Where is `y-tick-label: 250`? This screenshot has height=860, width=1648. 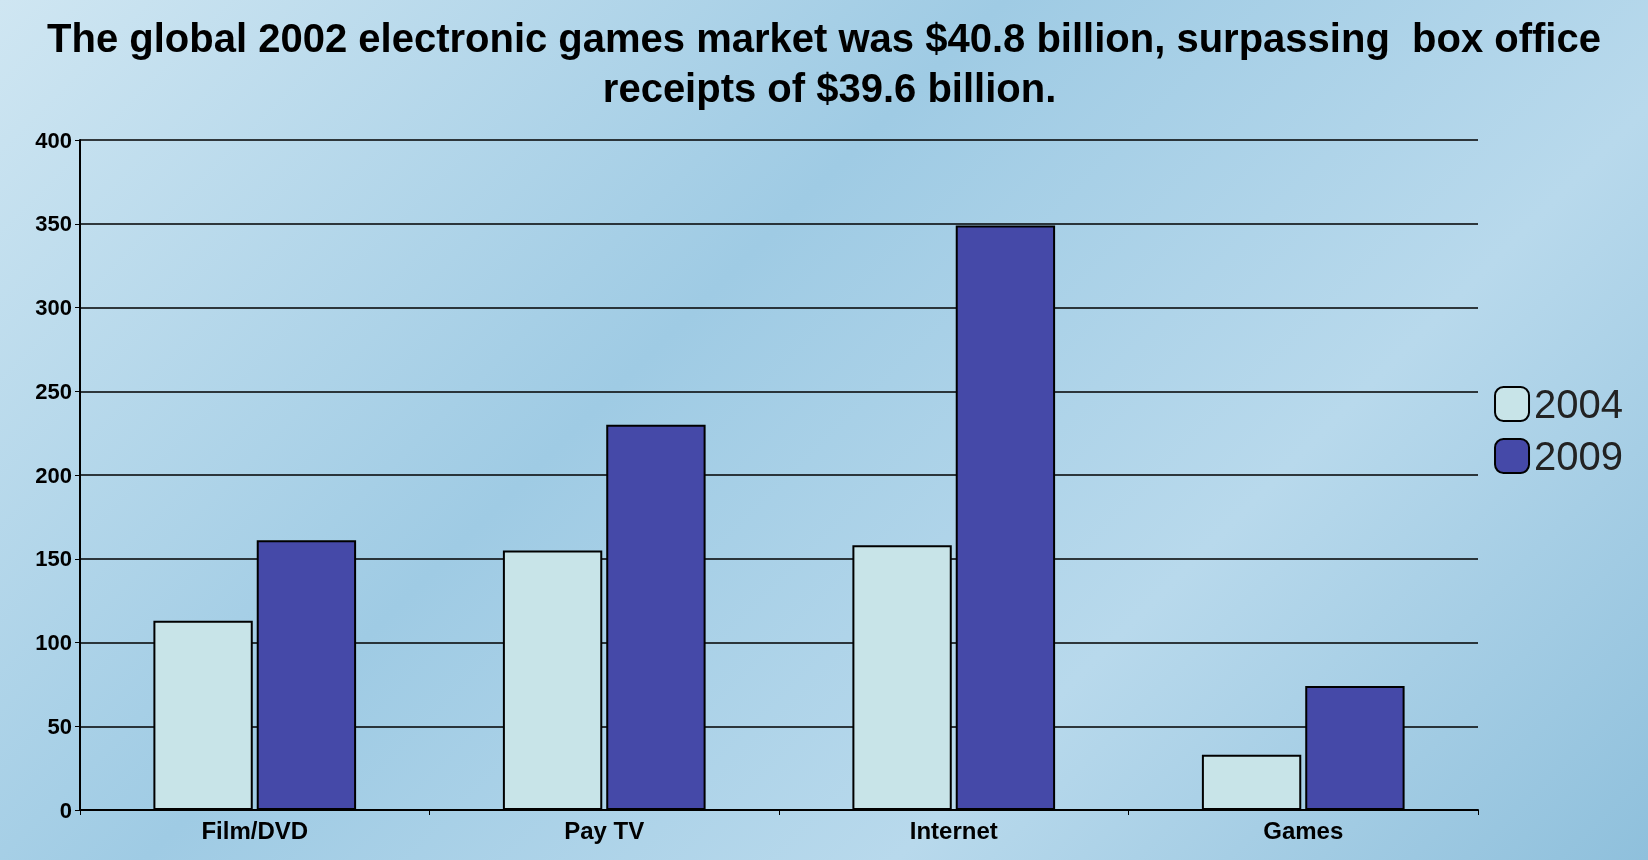
y-tick-label: 250 is located at coordinates (53, 391).